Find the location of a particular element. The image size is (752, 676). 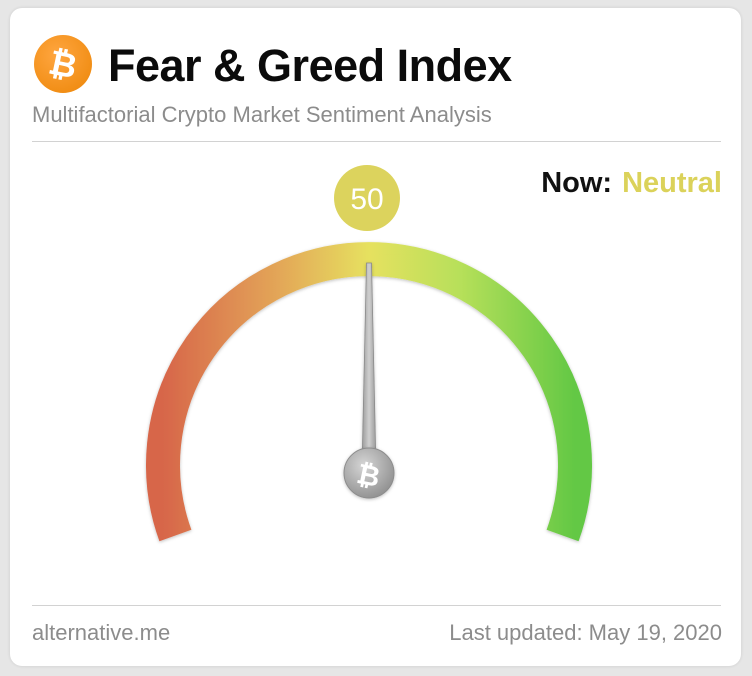

page-title: Fear & Greed Index is located at coordinates (310, 65).